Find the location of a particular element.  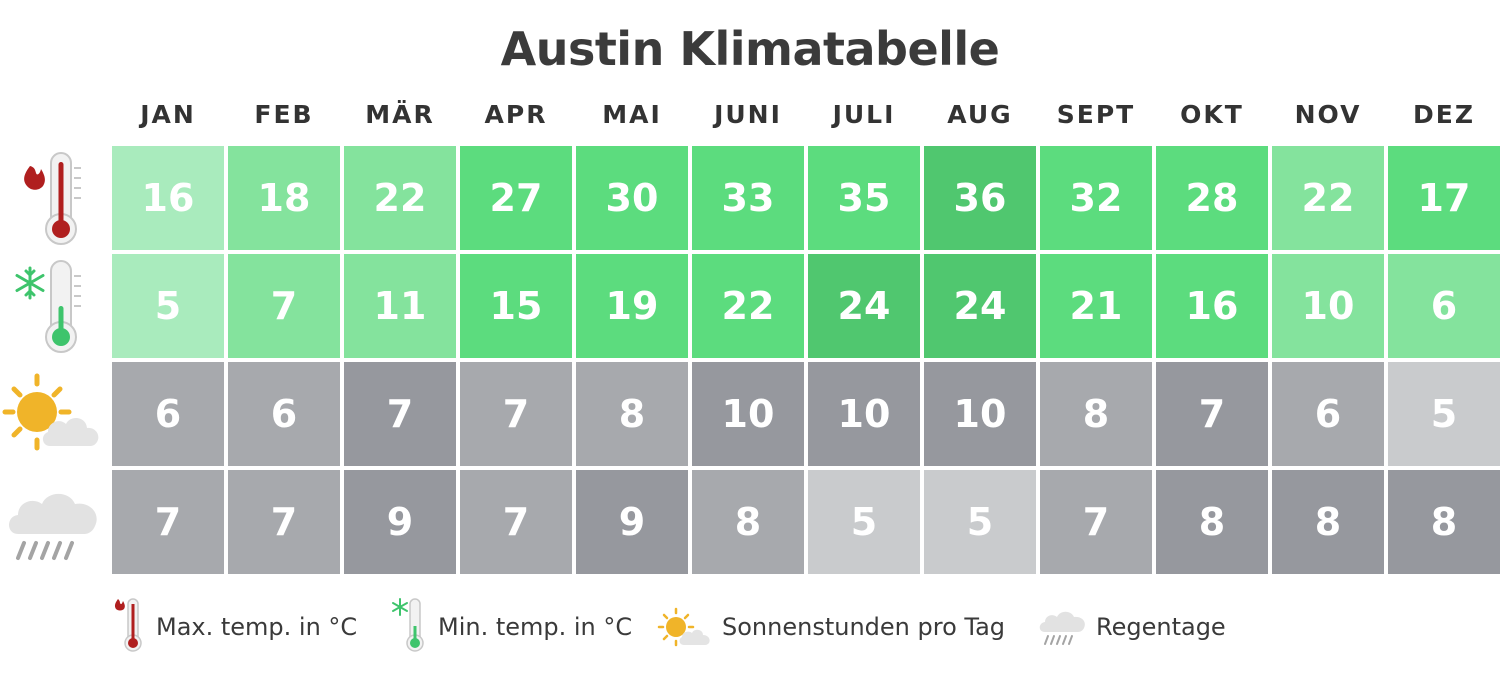

table-cell: 19 is located at coordinates (632, 306).